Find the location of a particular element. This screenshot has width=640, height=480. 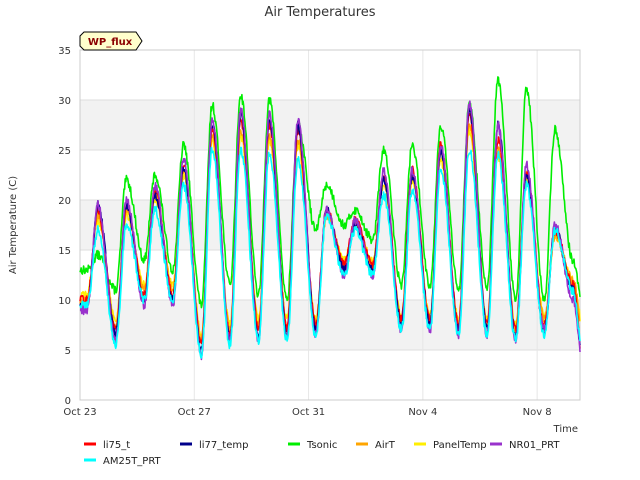

legend-label: PanelTemp is located at coordinates (460, 445).